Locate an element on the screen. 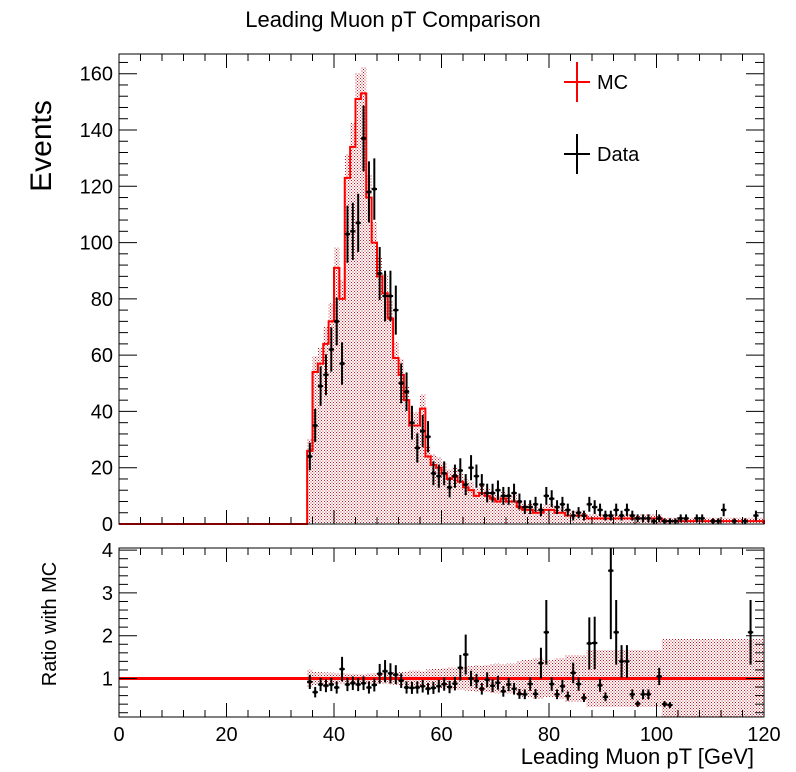 This screenshot has width=796, height=772. y-tick-label: 160 is located at coordinates (96, 75).